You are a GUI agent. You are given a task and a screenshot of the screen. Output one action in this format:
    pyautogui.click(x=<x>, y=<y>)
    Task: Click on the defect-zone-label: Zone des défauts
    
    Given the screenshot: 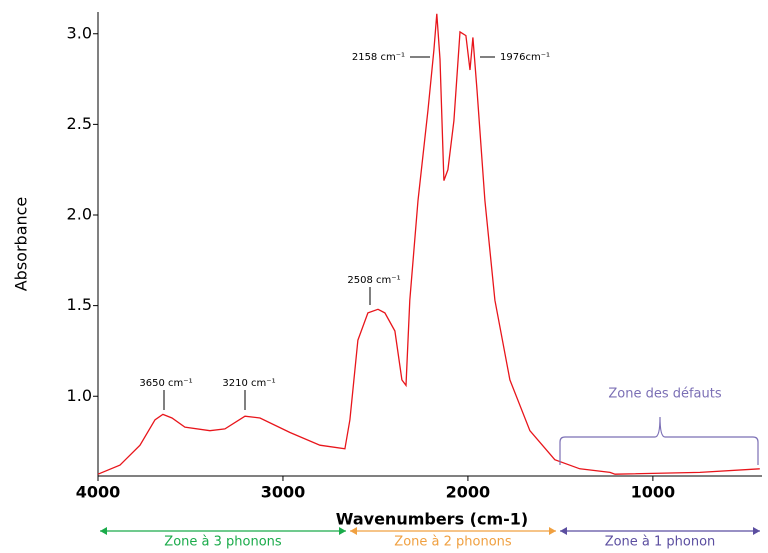 What is the action you would take?
    pyautogui.click(x=665, y=394)
    